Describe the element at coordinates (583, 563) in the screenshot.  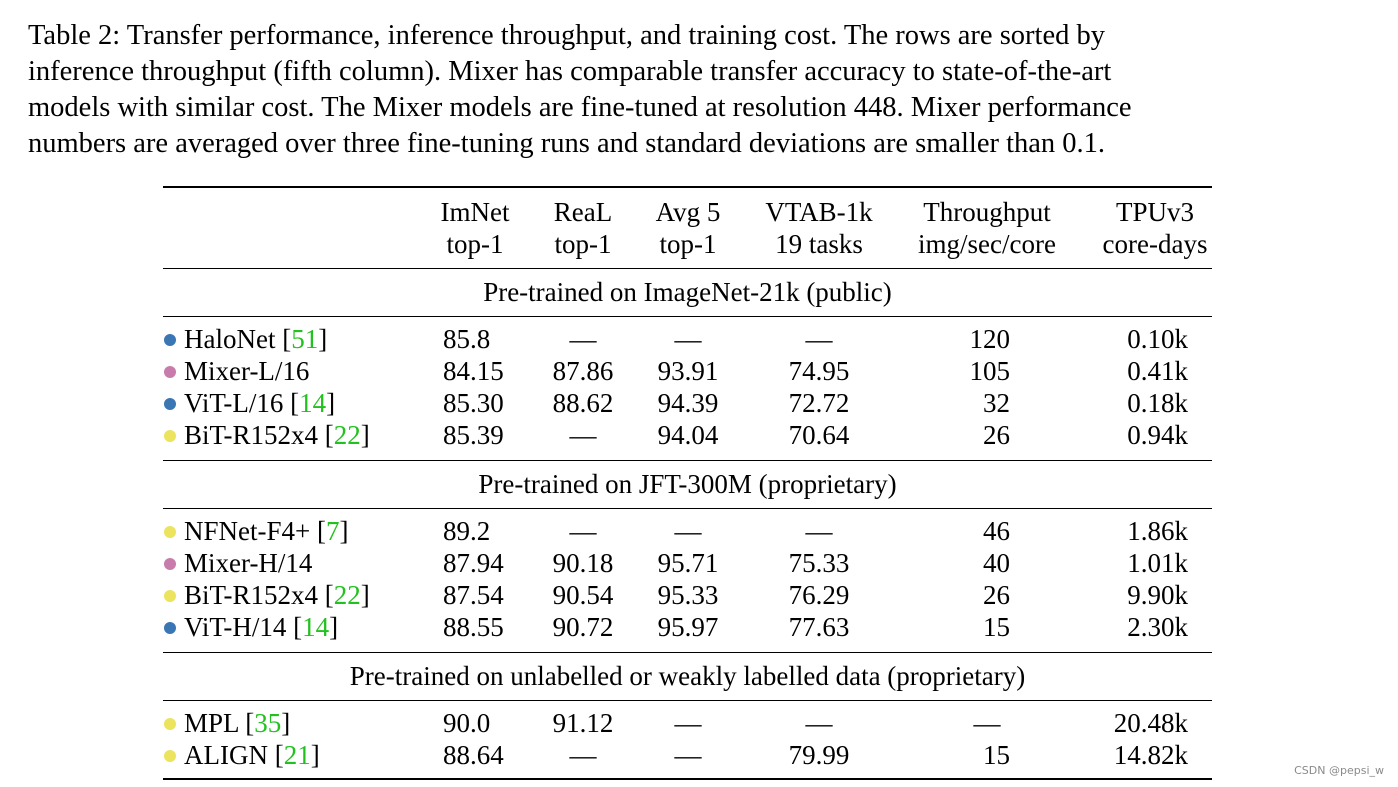
I see `real-value: 90.18` at that location.